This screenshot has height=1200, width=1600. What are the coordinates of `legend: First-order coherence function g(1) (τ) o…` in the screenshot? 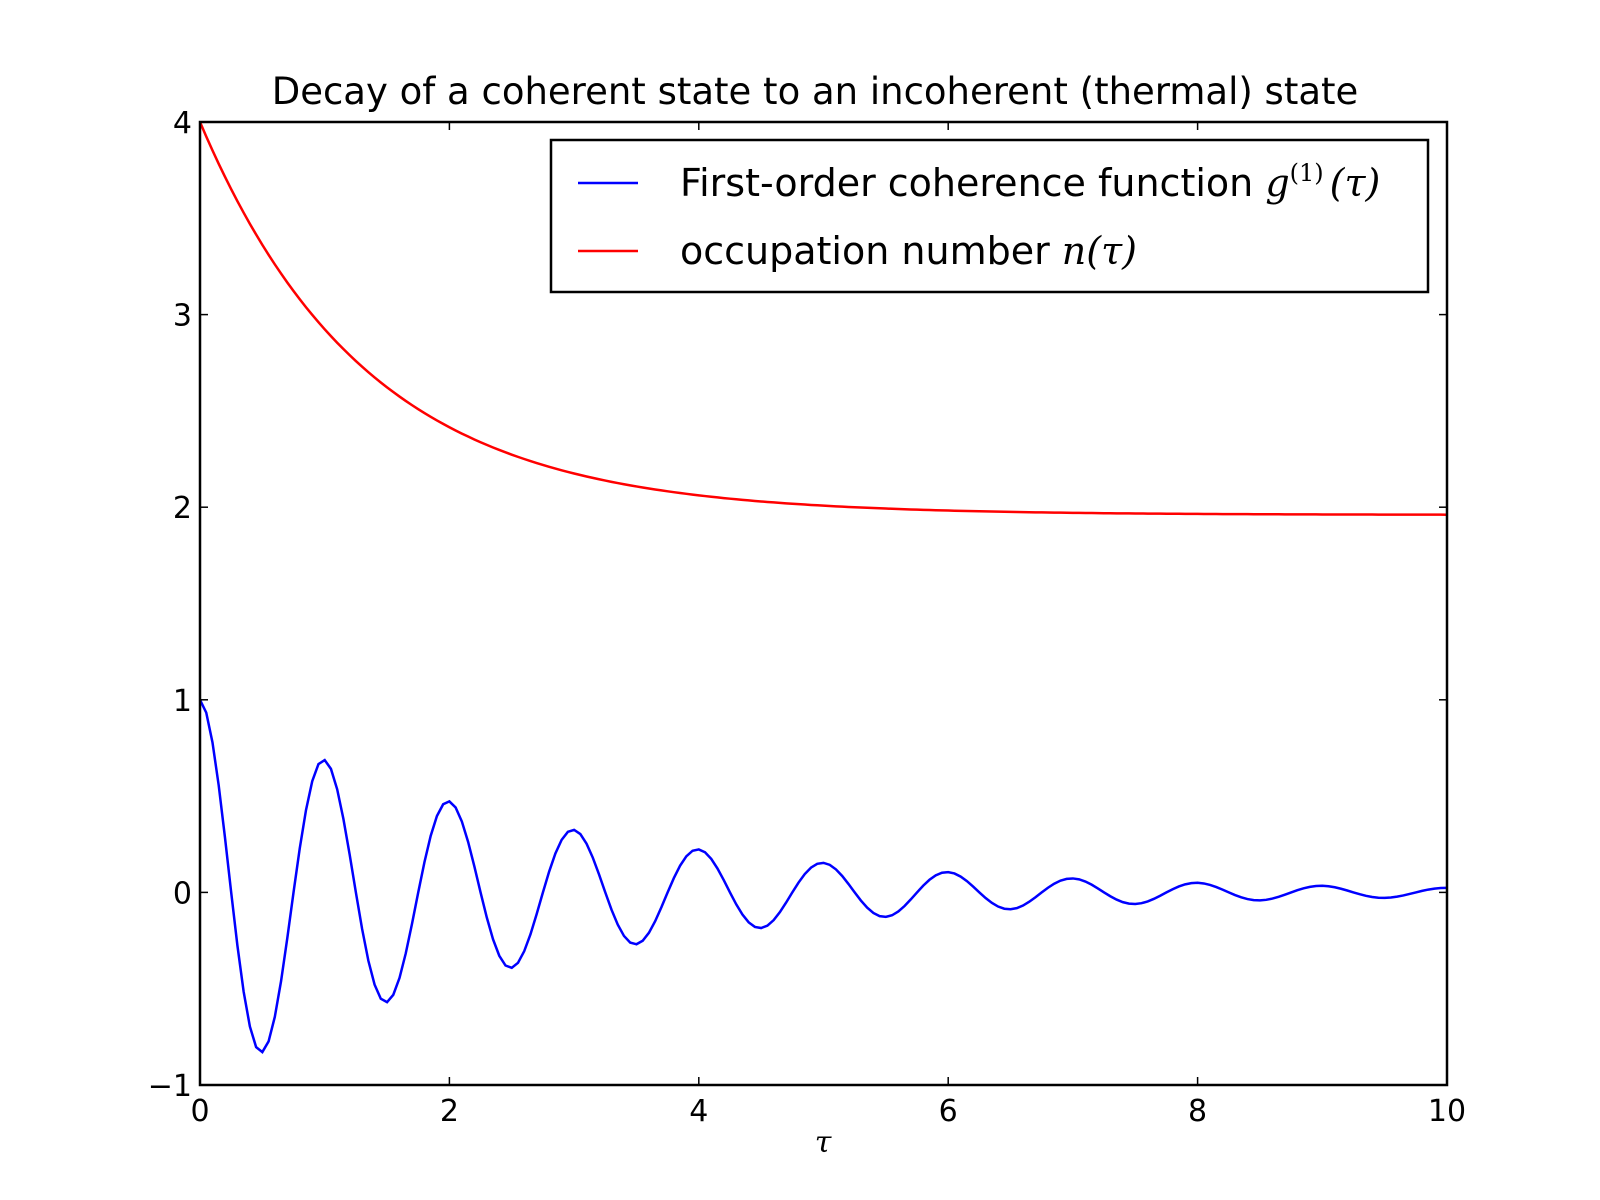 It's located at (989, 216).